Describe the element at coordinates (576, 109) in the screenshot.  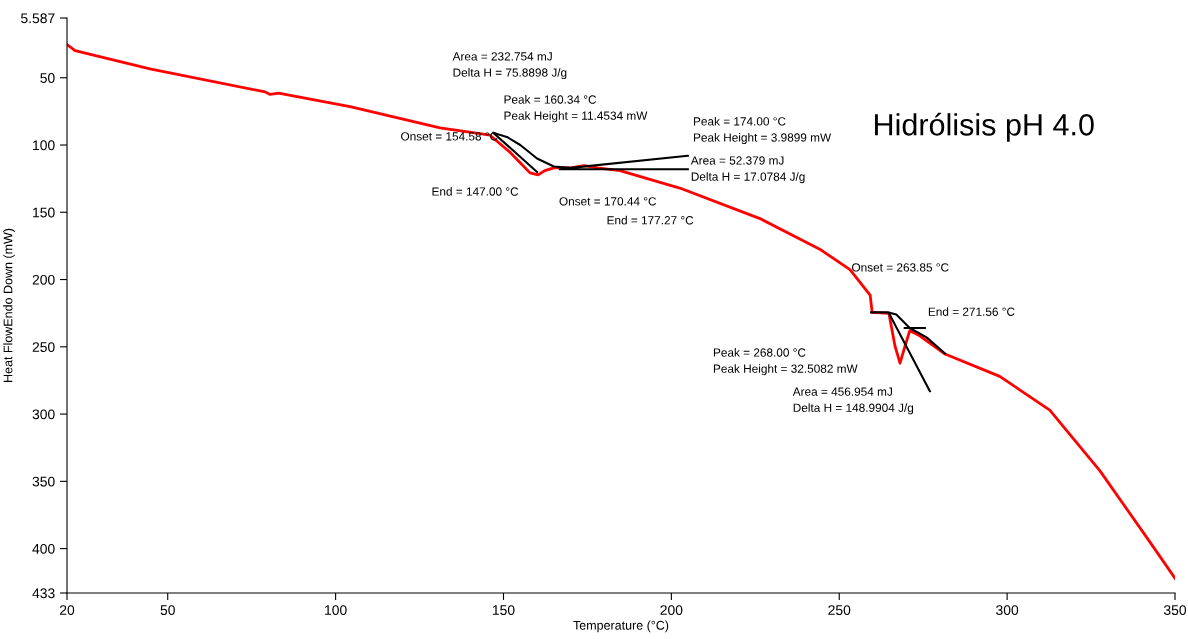
I see `annotation: Peak = 160.34 °C Peak Height = 11.4534 mW` at that location.